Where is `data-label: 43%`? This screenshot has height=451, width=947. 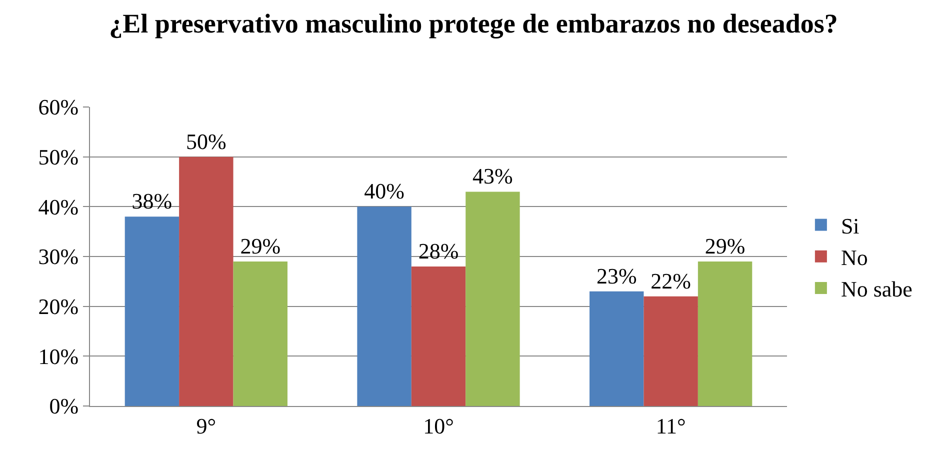
data-label: 43% is located at coordinates (492, 176).